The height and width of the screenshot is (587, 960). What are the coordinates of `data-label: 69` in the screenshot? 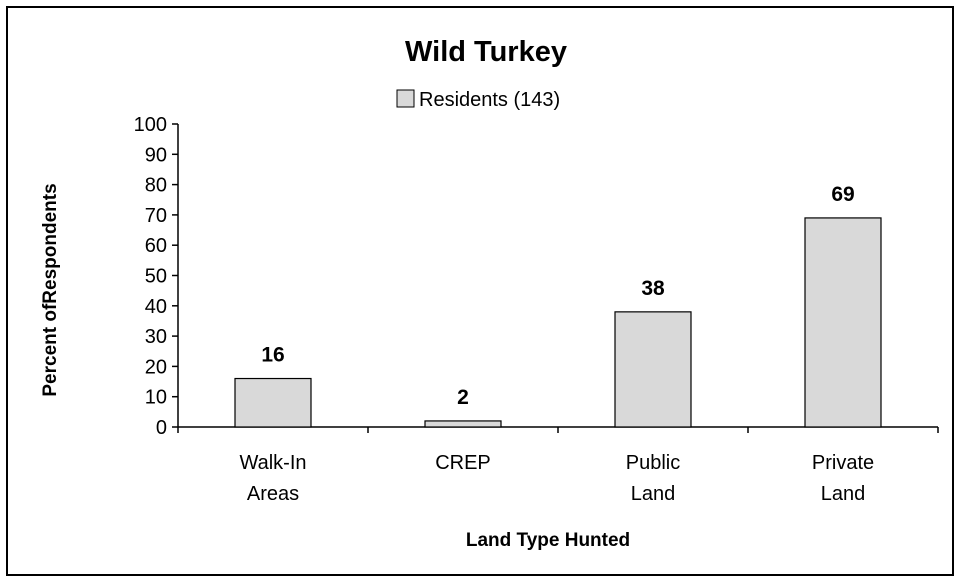 It's located at (842, 194).